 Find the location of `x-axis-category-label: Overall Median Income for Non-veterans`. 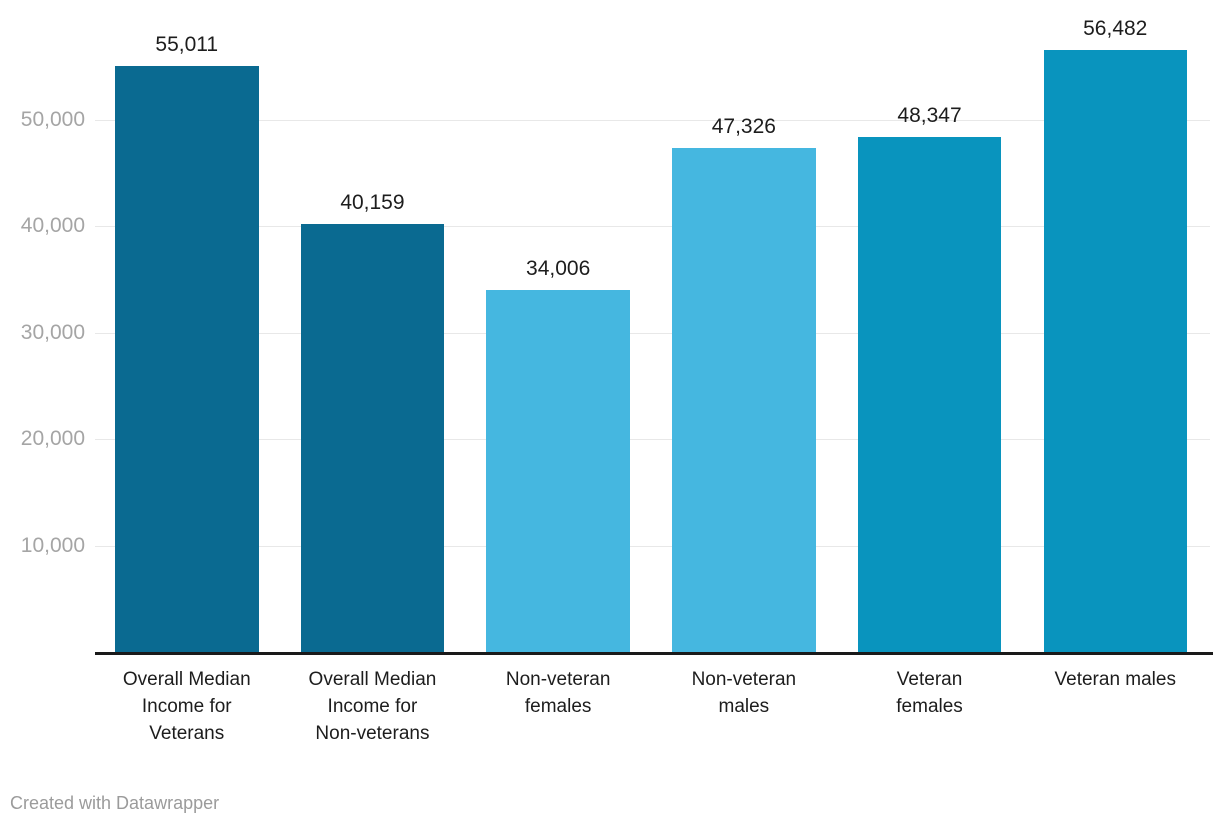

x-axis-category-label: Overall Median Income for Non-veterans is located at coordinates (372, 706).